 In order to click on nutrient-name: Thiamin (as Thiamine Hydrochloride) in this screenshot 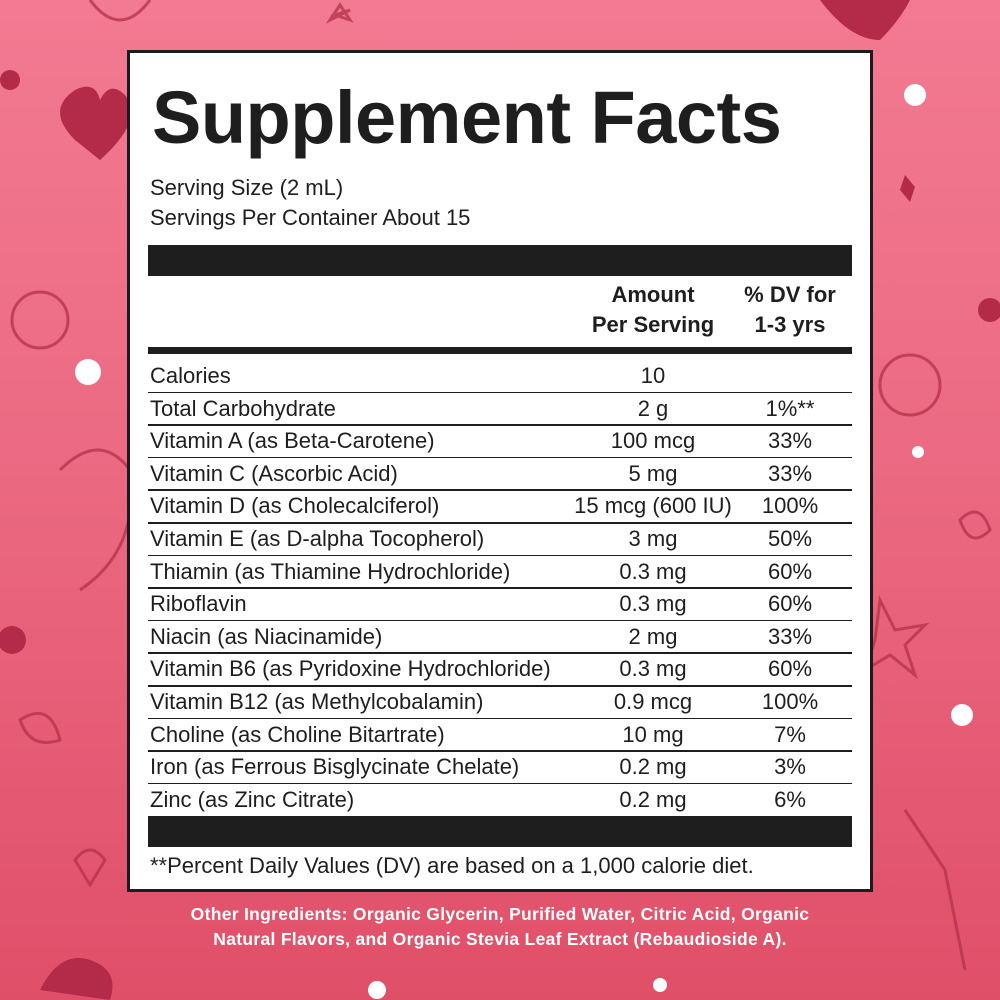, I will do `click(330, 571)`.